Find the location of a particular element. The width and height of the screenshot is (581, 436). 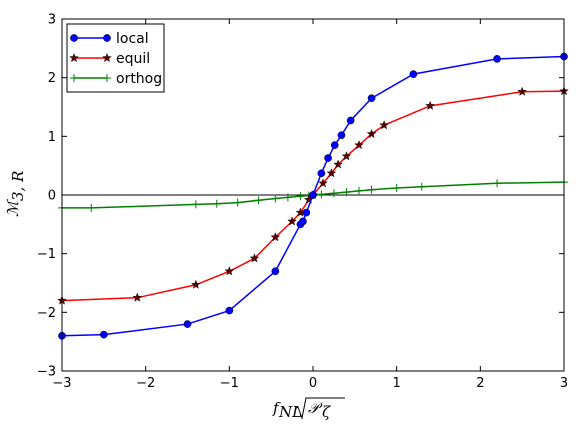

legend-item-local: local is located at coordinates (109, 39).